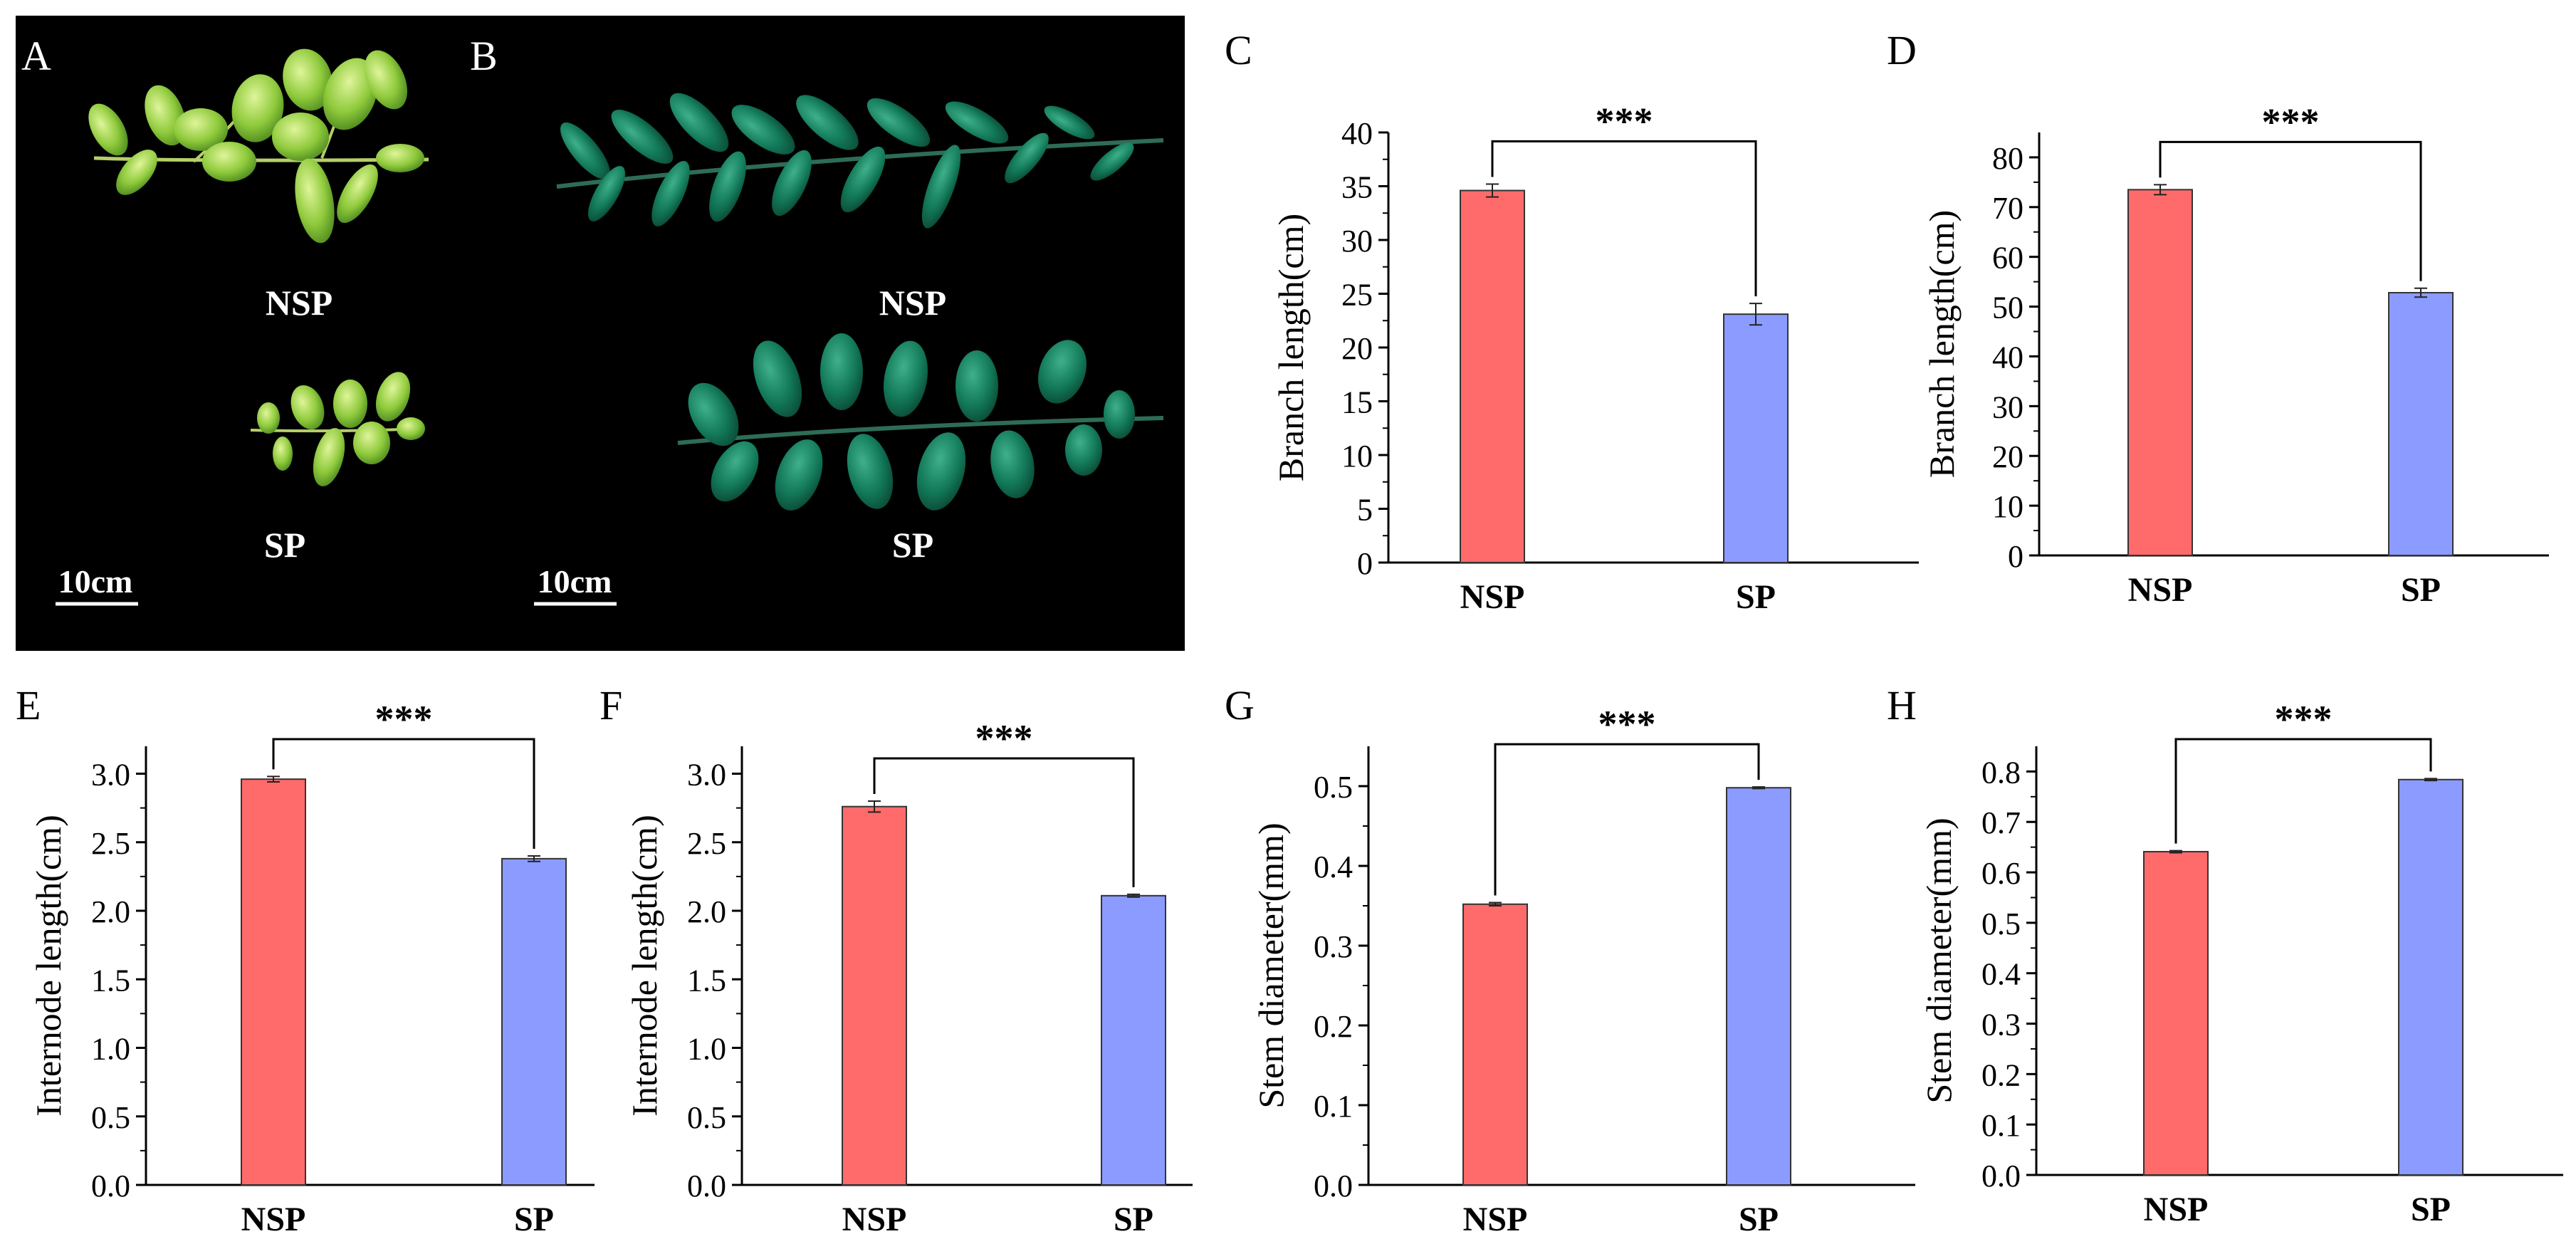  Describe the element at coordinates (1492, 597) in the screenshot. I see `category-label-c: NSP` at that location.